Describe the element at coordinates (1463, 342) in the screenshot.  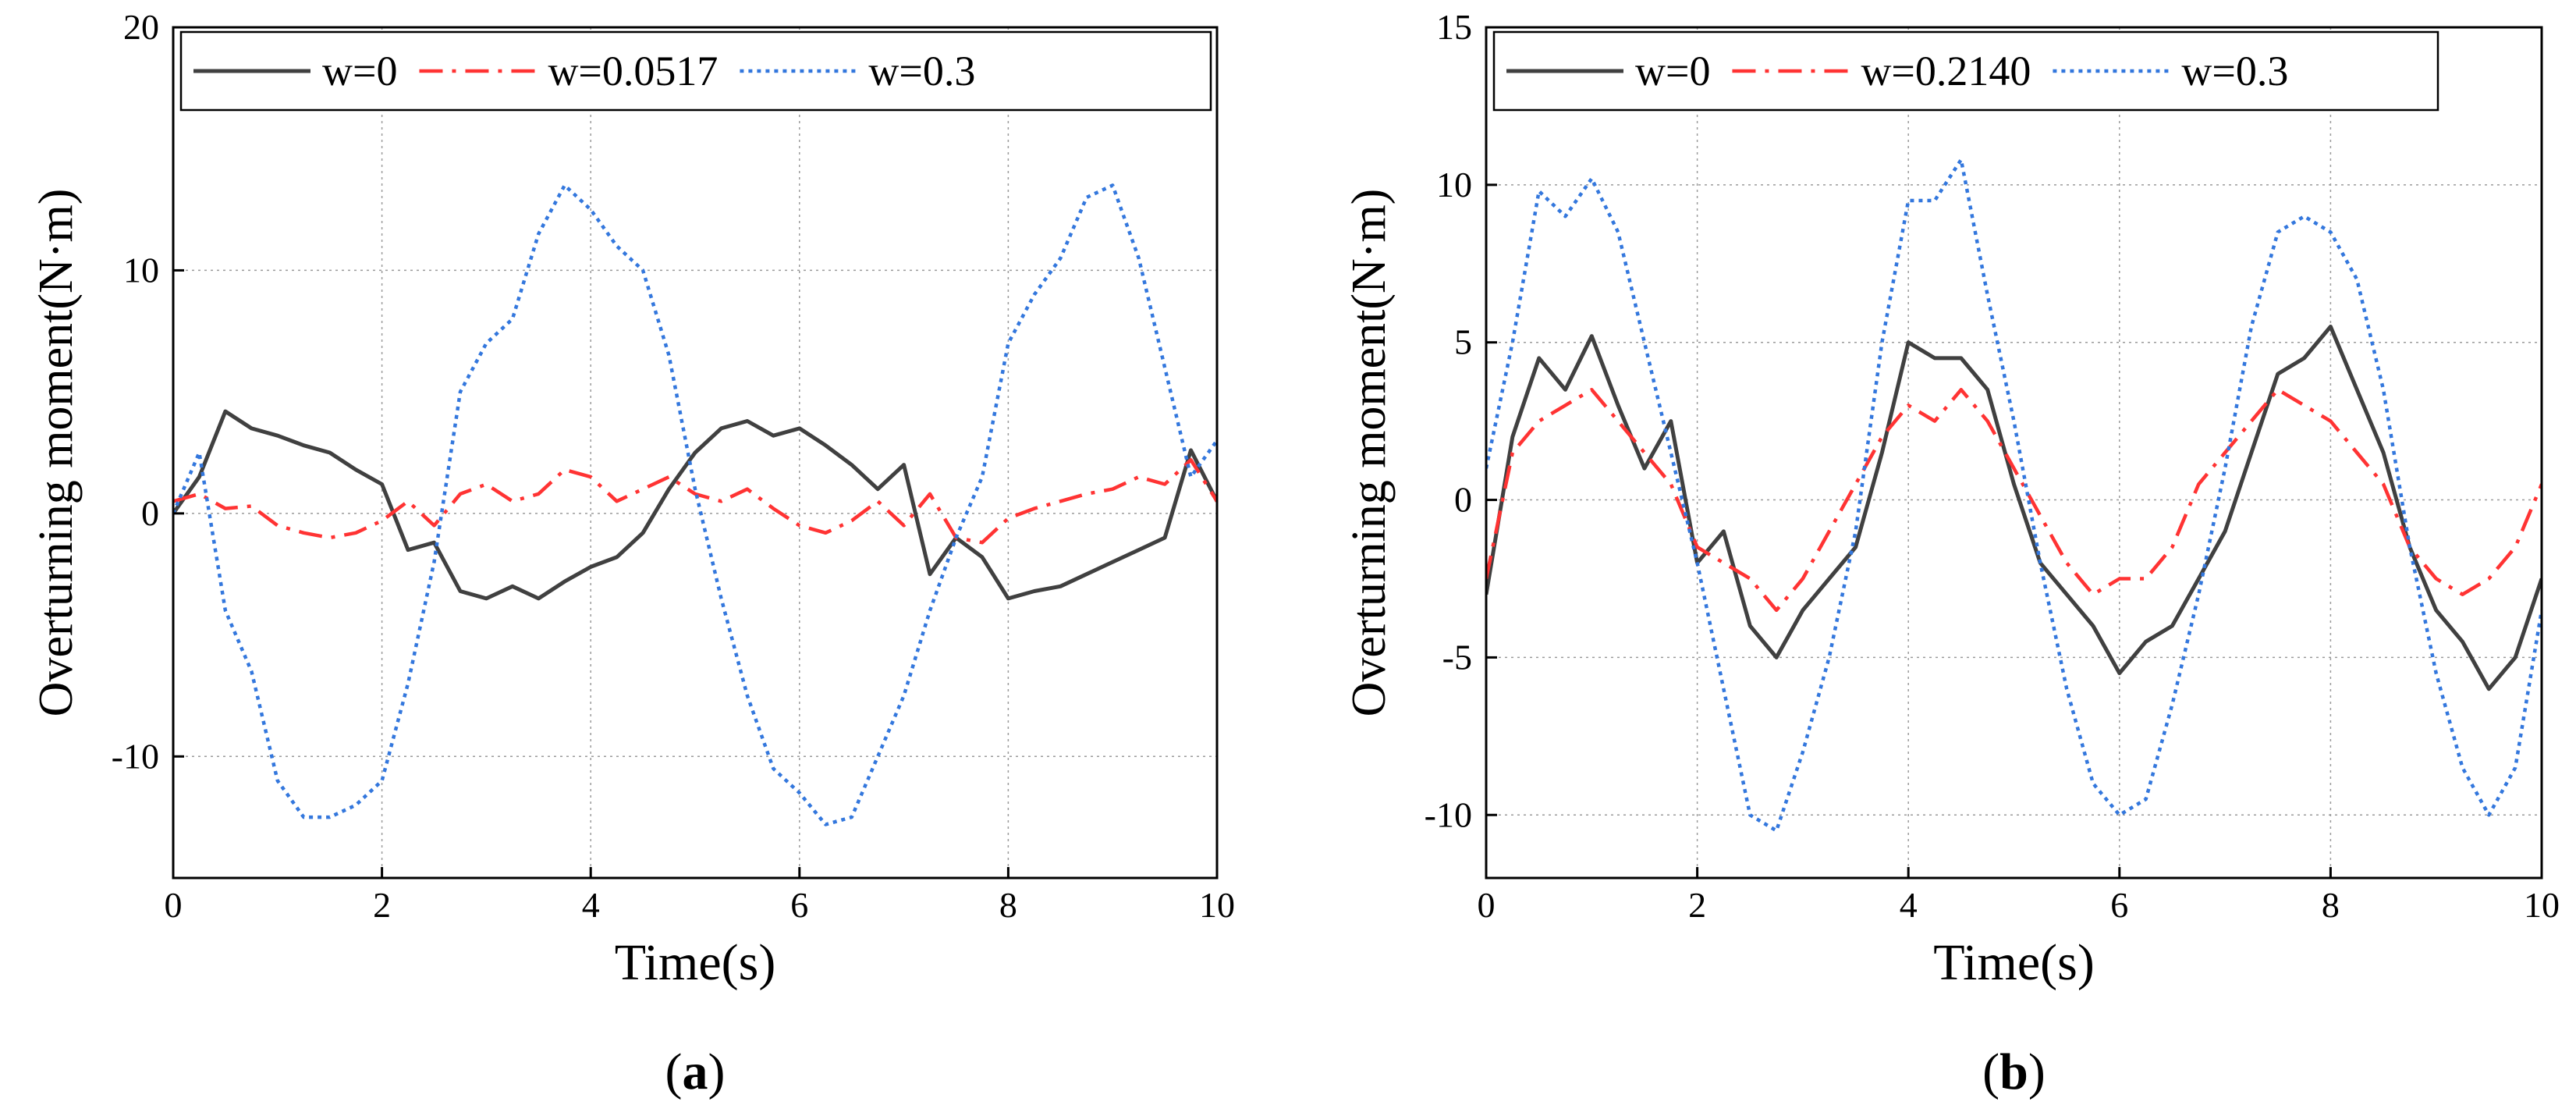
I see `y-tick-label: 5` at that location.